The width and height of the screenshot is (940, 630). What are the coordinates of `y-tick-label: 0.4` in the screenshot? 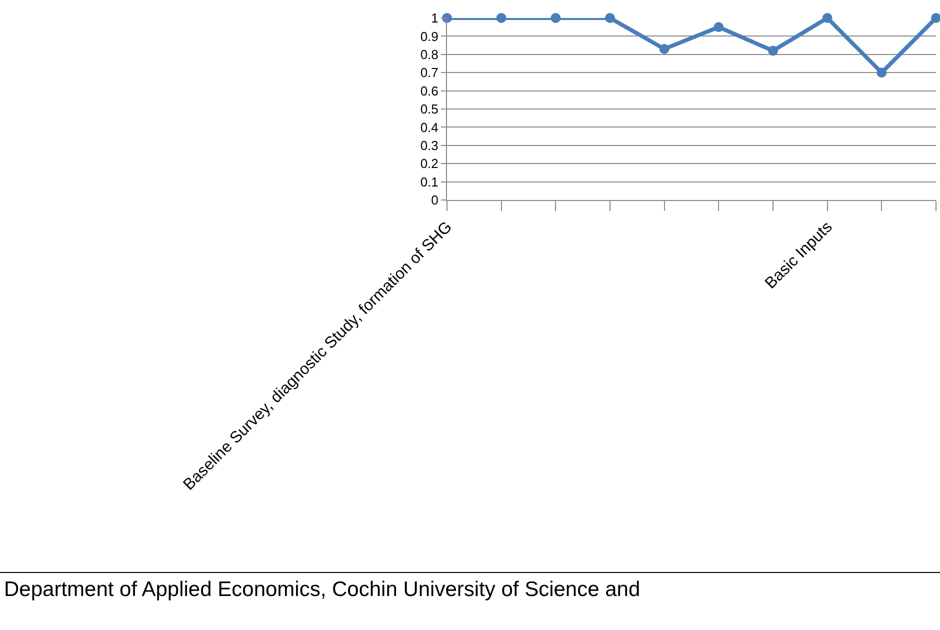 It's located at (429, 127).